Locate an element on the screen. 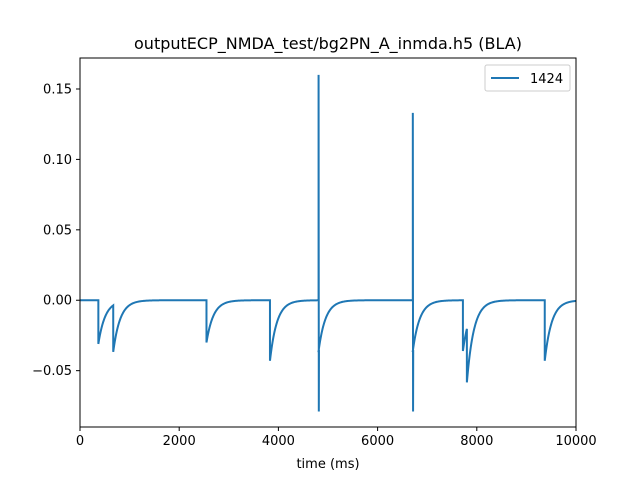  x-tick-label: 10000 is located at coordinates (575, 441).